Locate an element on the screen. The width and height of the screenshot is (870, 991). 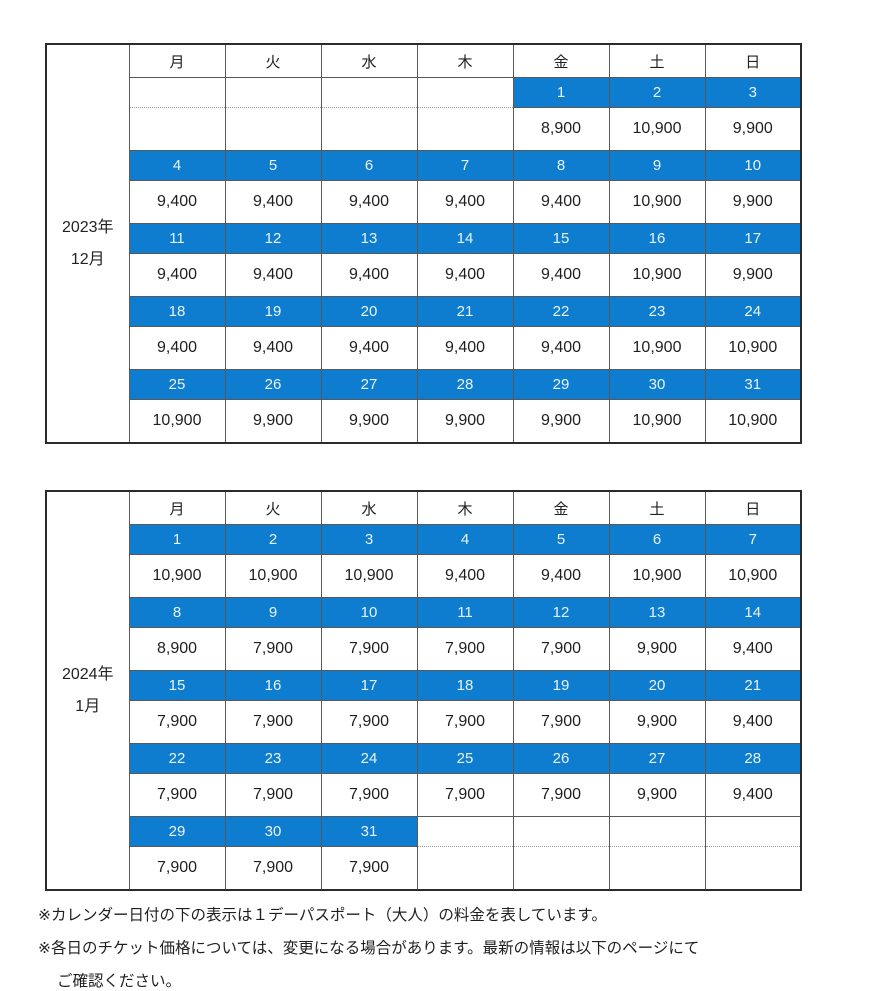
price-row: 8,900 10,900 9,900 is located at coordinates (424, 129).